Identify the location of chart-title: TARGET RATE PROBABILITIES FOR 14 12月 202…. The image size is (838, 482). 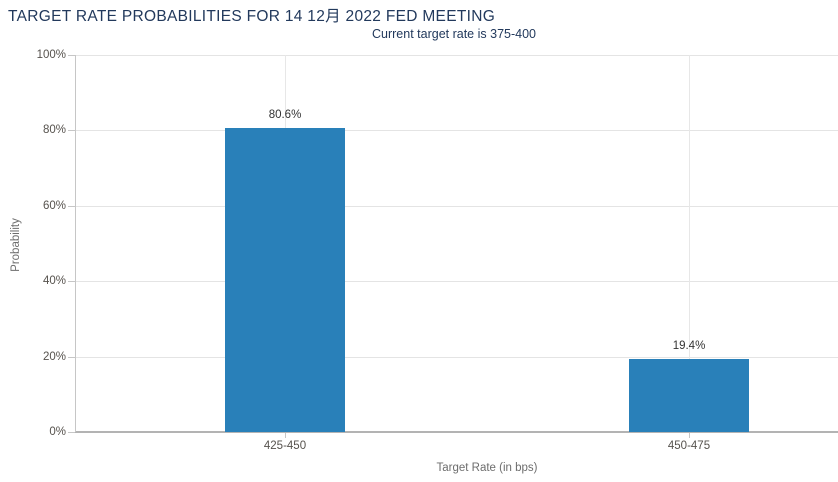
(252, 16).